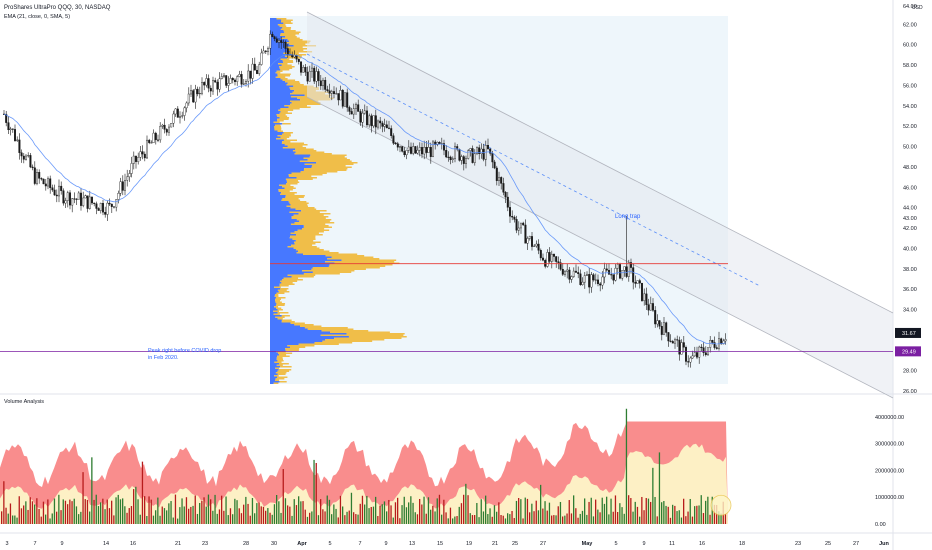  I want to click on date-tick-label: 5, so click(329, 544).